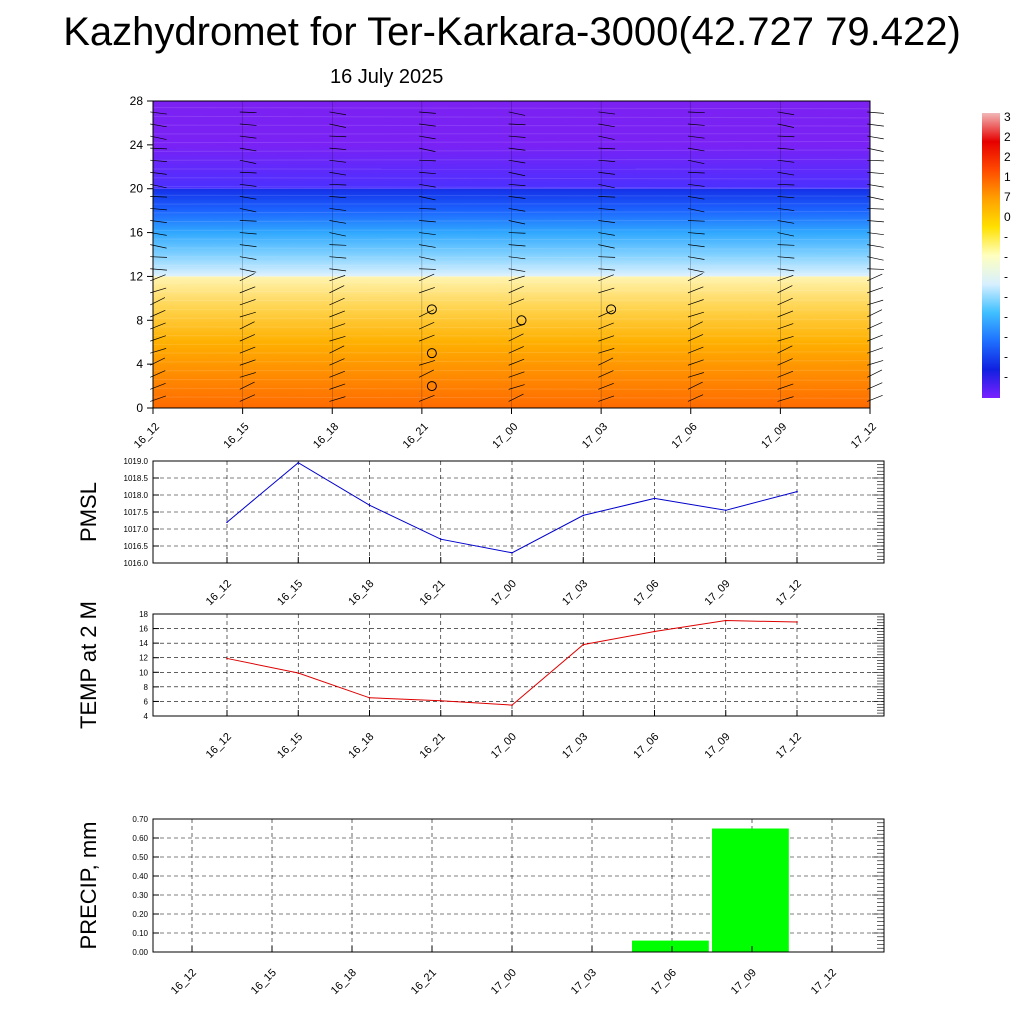 This screenshot has height=1024, width=1024. What do you see at coordinates (140, 933) in the screenshot?
I see `y-tick-label: 0.10` at bounding box center [140, 933].